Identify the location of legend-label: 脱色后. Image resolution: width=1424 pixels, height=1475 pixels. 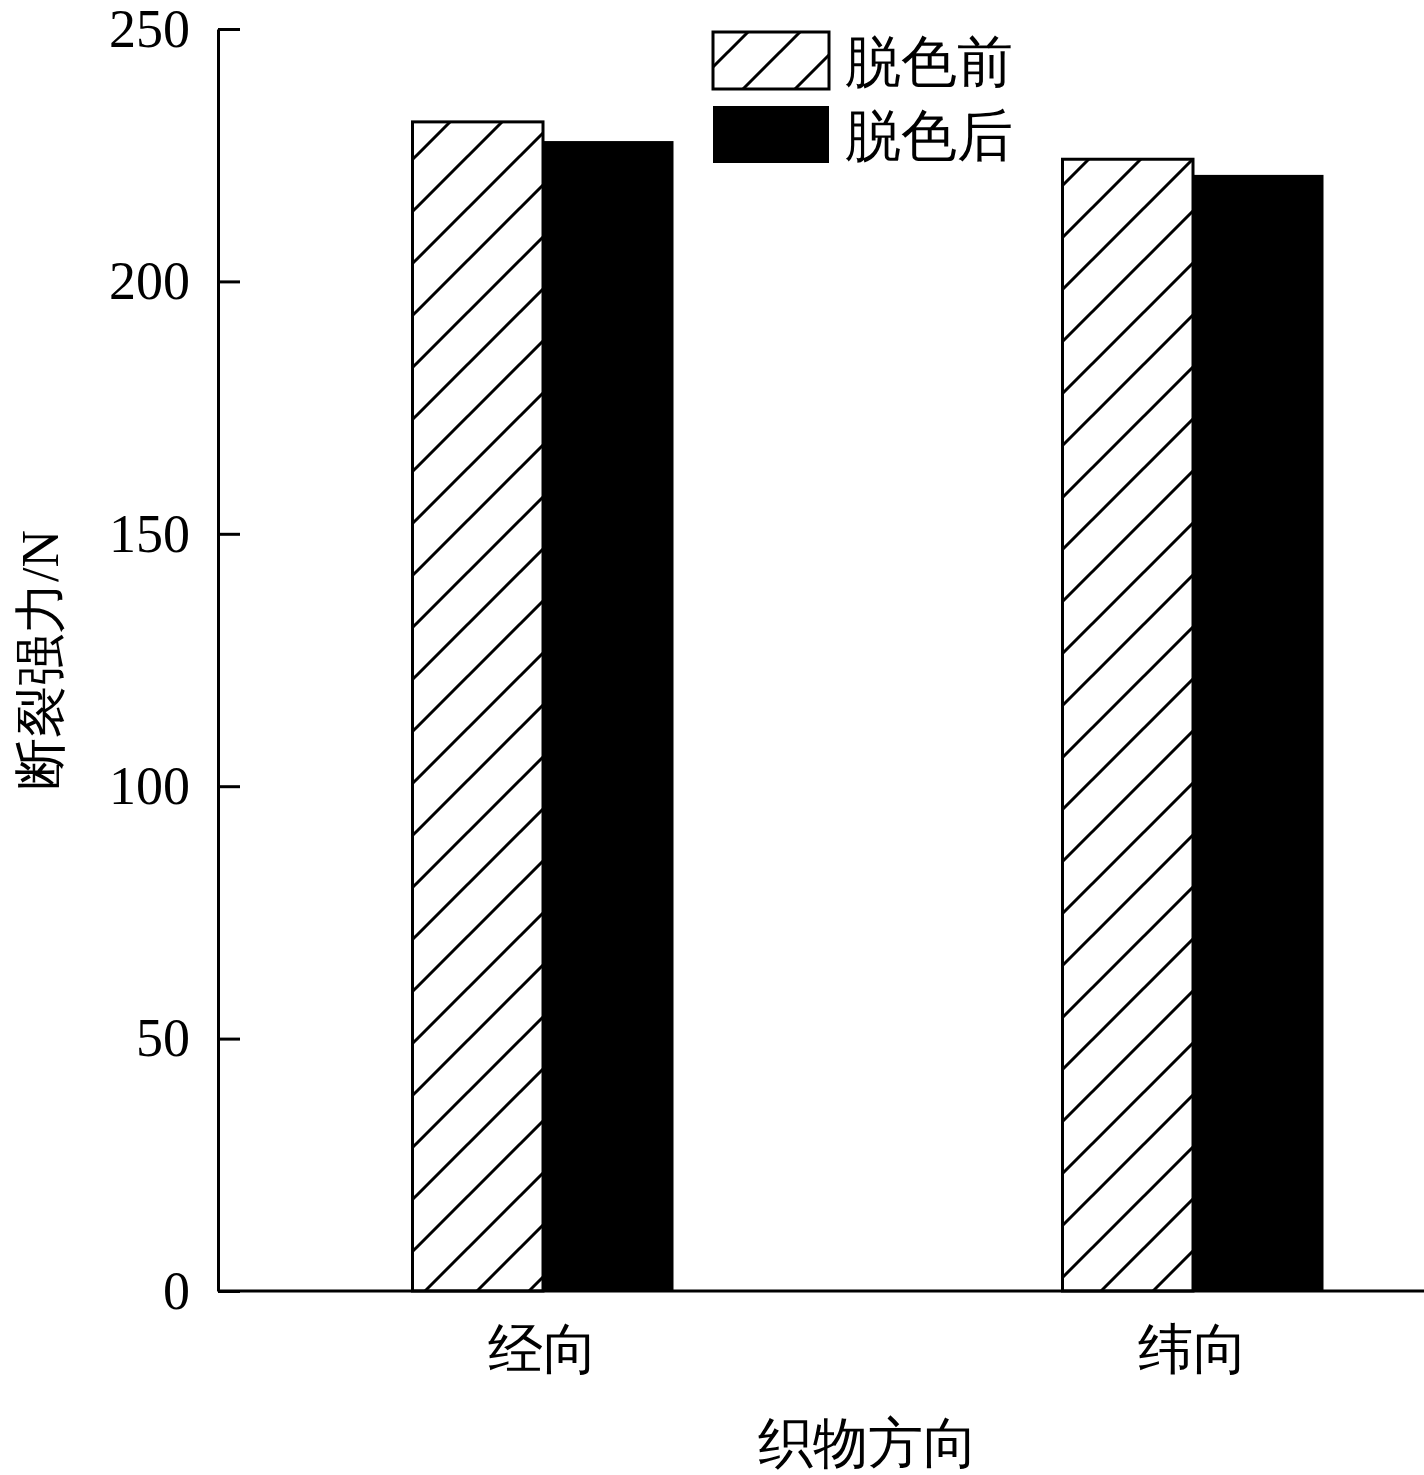
(929, 135).